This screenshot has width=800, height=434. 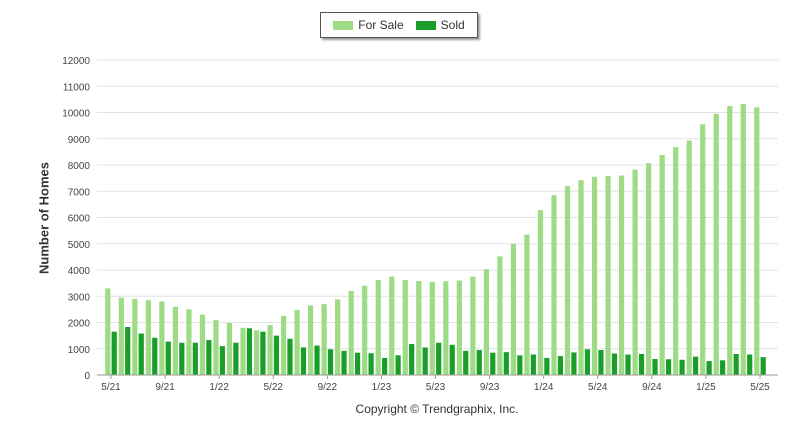 I want to click on legend-item-sold: Sold, so click(x=440, y=25).